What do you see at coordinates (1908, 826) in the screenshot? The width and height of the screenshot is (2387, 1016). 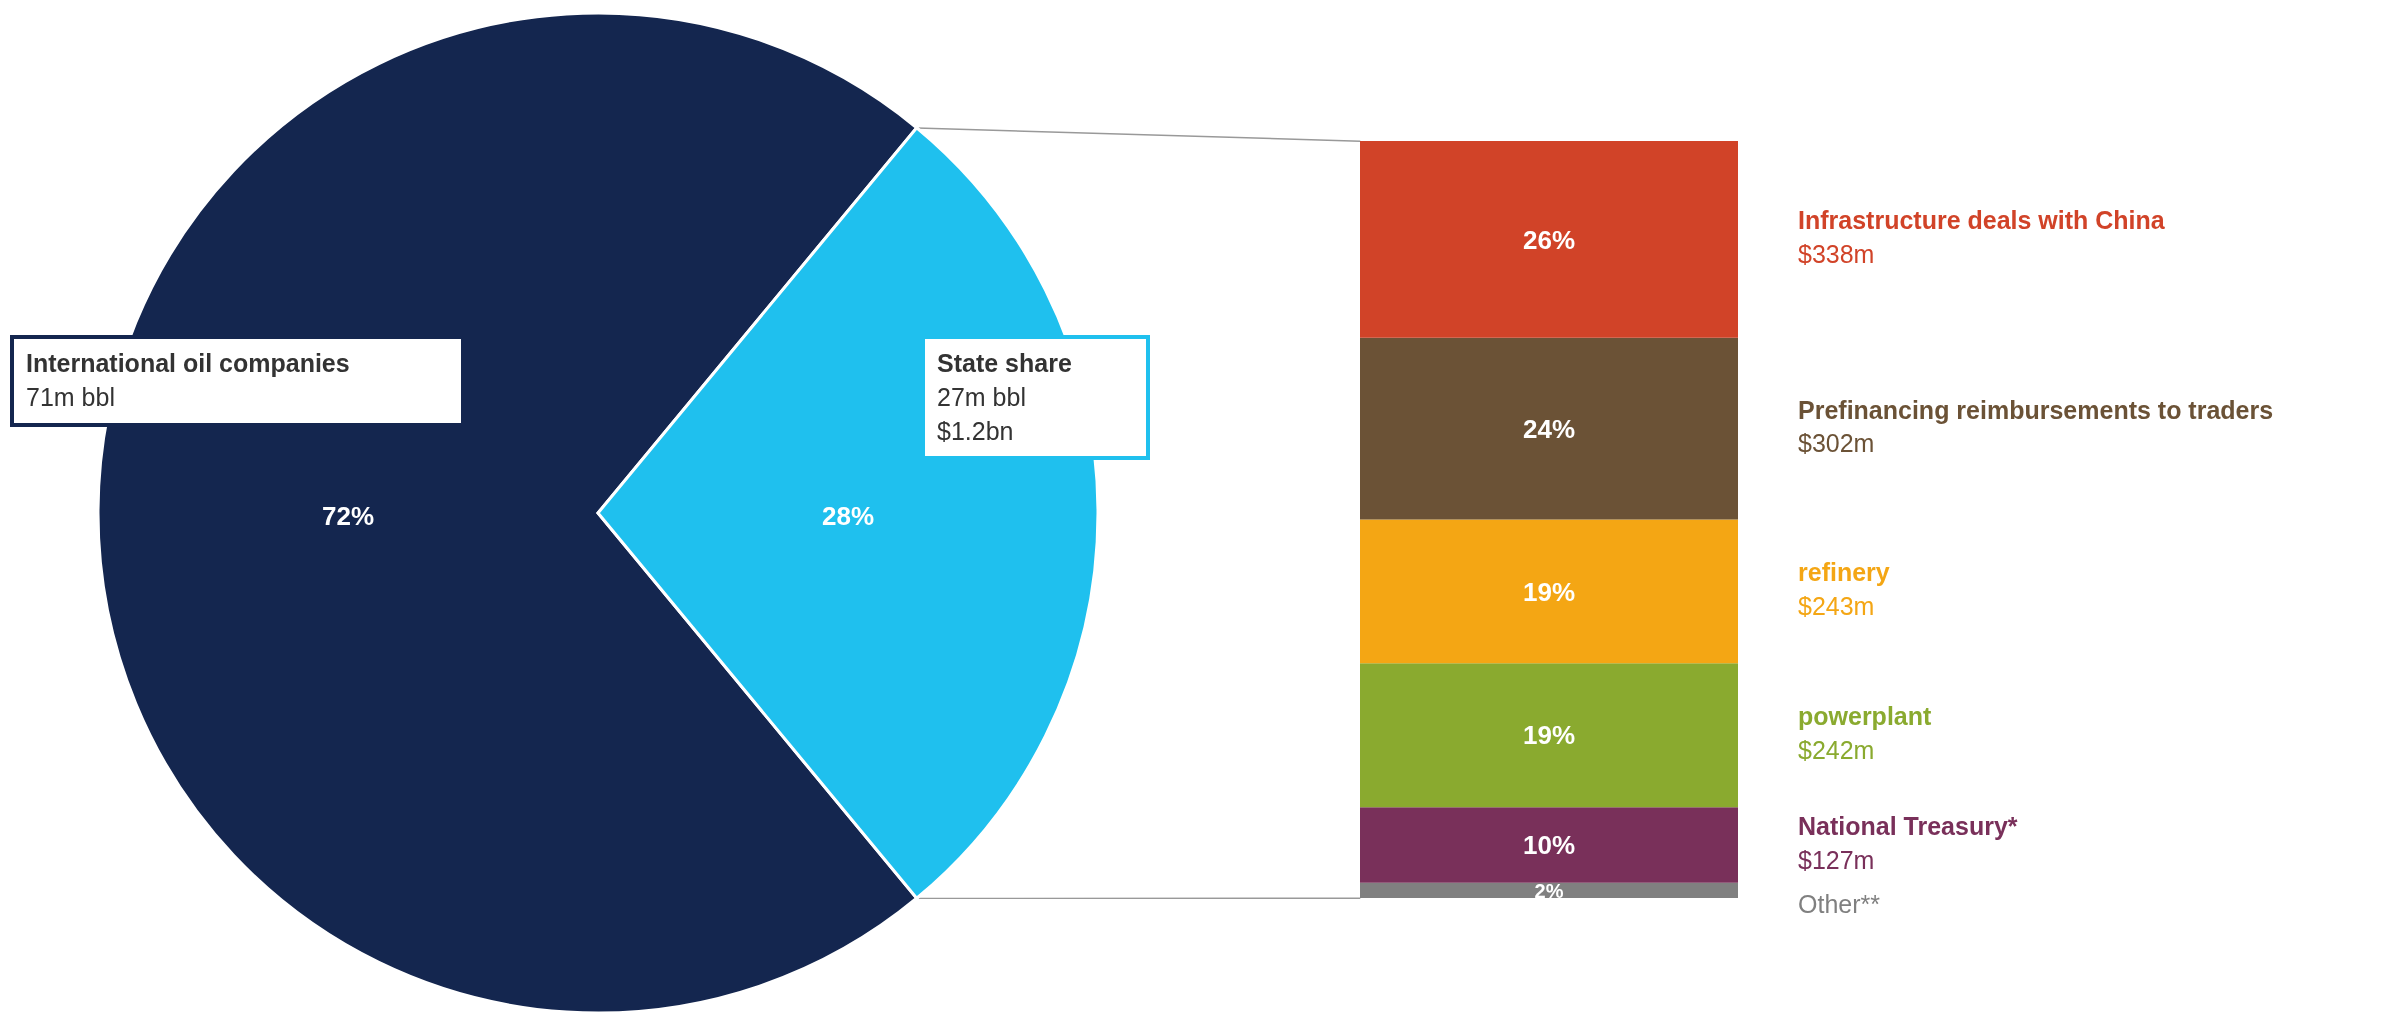 I see `text: National Treasury*` at bounding box center [1908, 826].